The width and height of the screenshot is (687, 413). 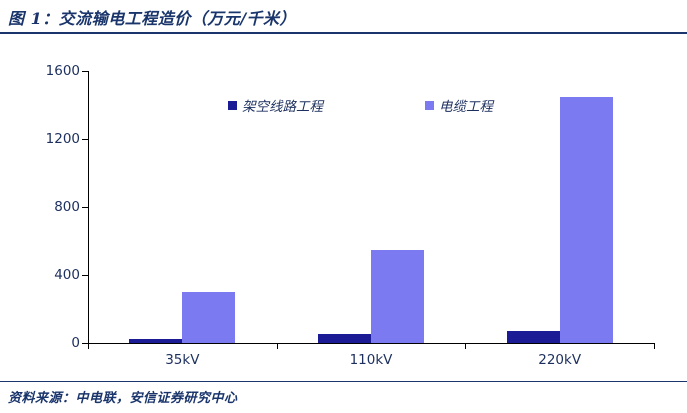 What do you see at coordinates (152, 18) in the screenshot?
I see `figure-title: 图 1：交流输电工程造价（万元/千米）` at bounding box center [152, 18].